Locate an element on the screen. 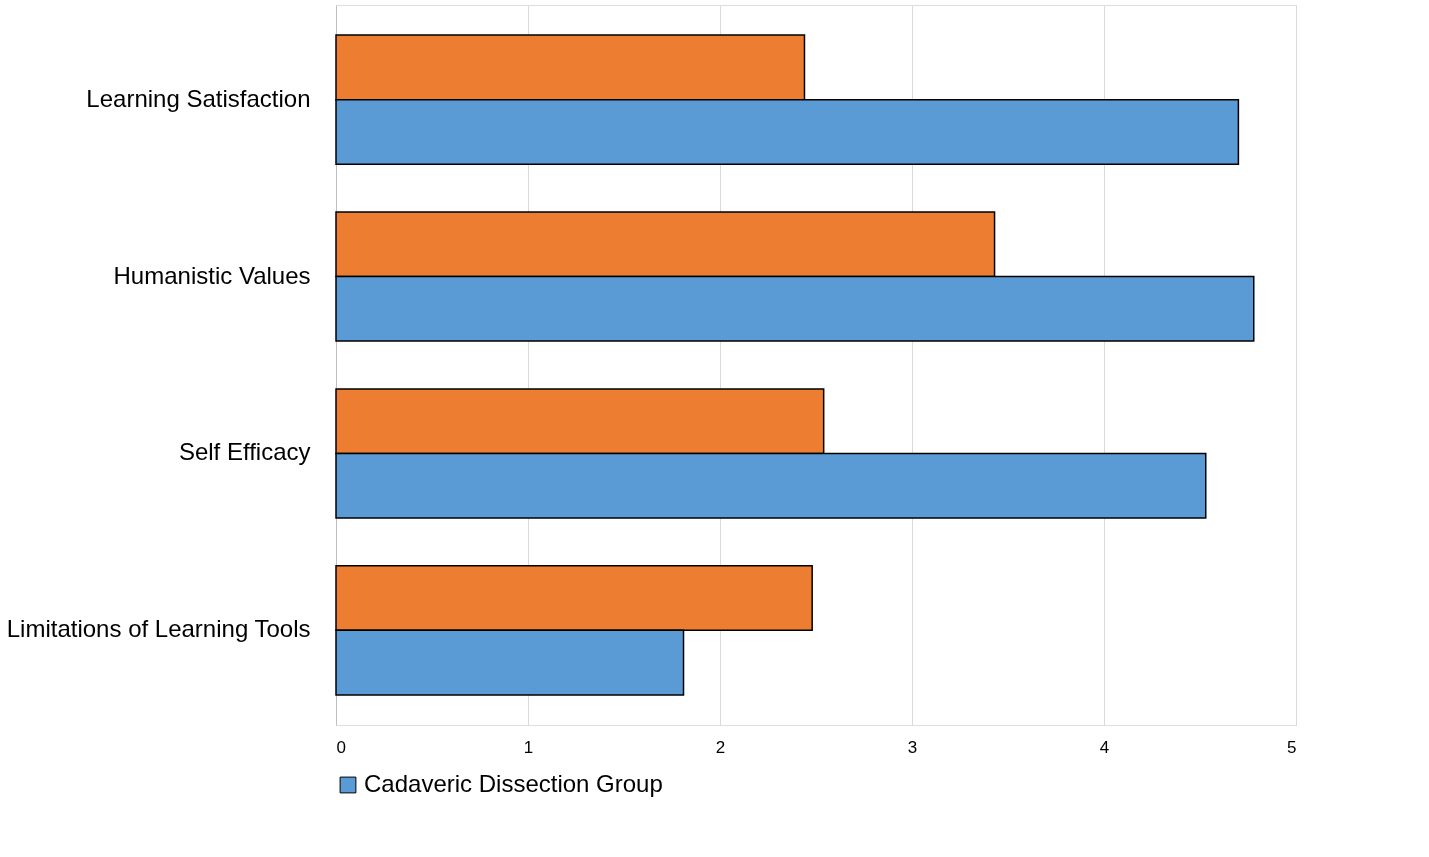 This screenshot has width=1429, height=857. y-tick-label: Self Efficacy is located at coordinates (244, 452).